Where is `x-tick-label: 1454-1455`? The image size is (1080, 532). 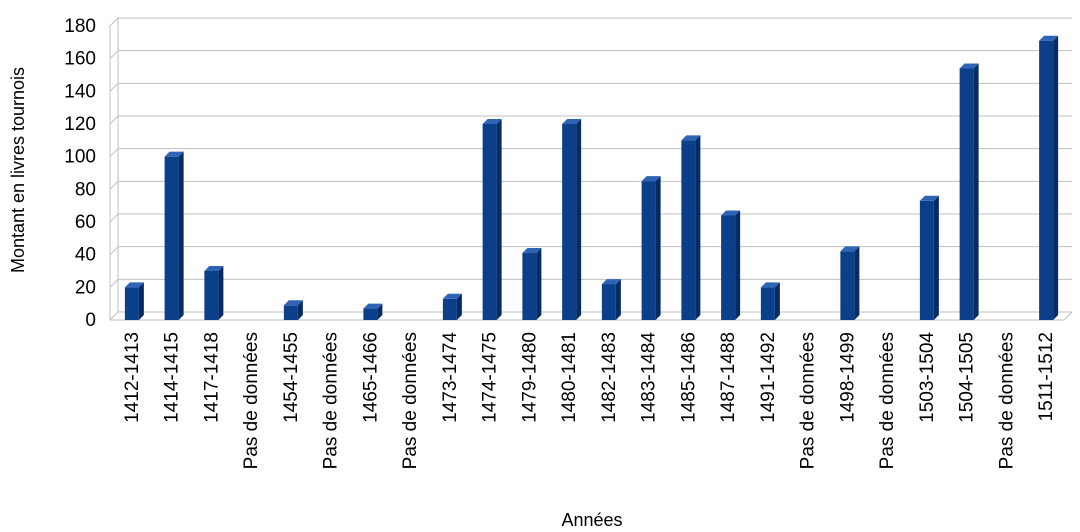 x-tick-label: 1454-1455 is located at coordinates (291, 377).